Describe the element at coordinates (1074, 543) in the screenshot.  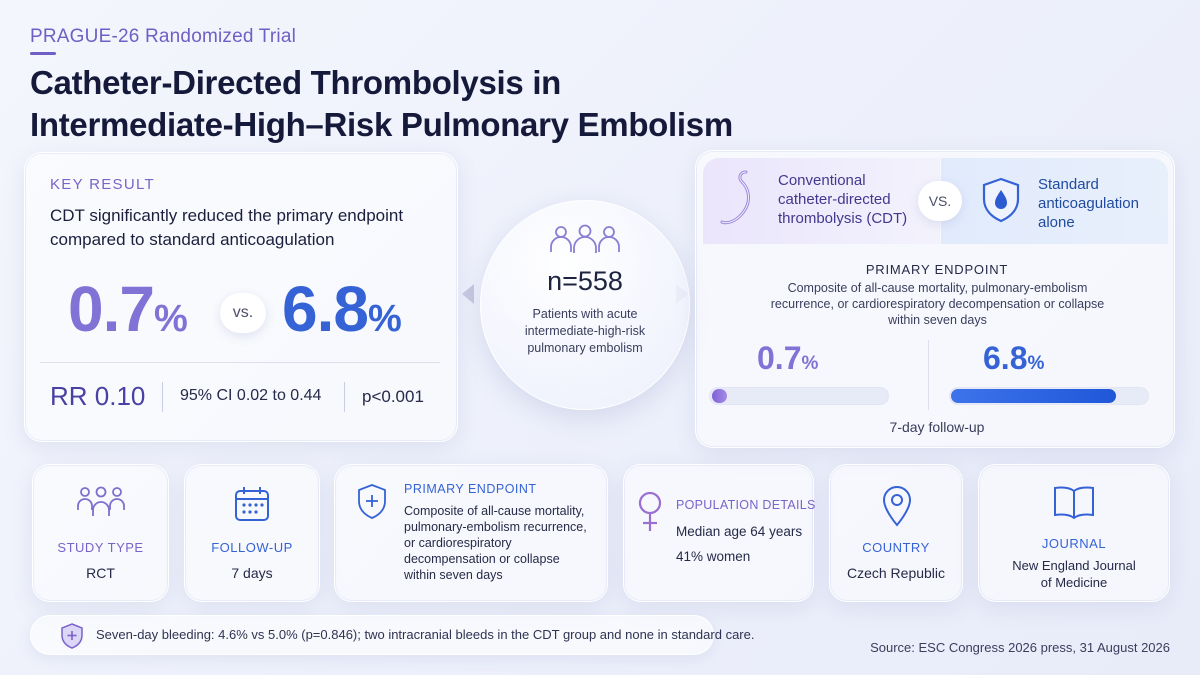
I see `journal-label: JOURNAL` at that location.